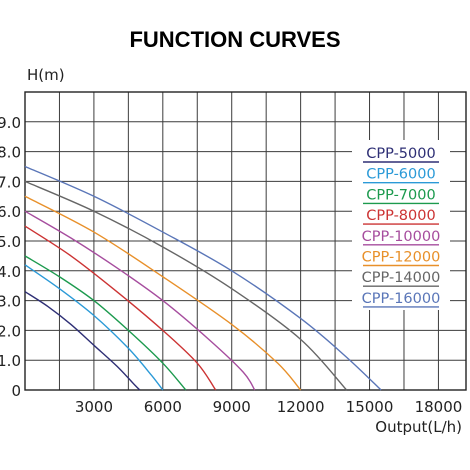  What do you see at coordinates (400, 195) in the screenshot?
I see `legend-label-cpp-7000: CPP-7000` at bounding box center [400, 195].